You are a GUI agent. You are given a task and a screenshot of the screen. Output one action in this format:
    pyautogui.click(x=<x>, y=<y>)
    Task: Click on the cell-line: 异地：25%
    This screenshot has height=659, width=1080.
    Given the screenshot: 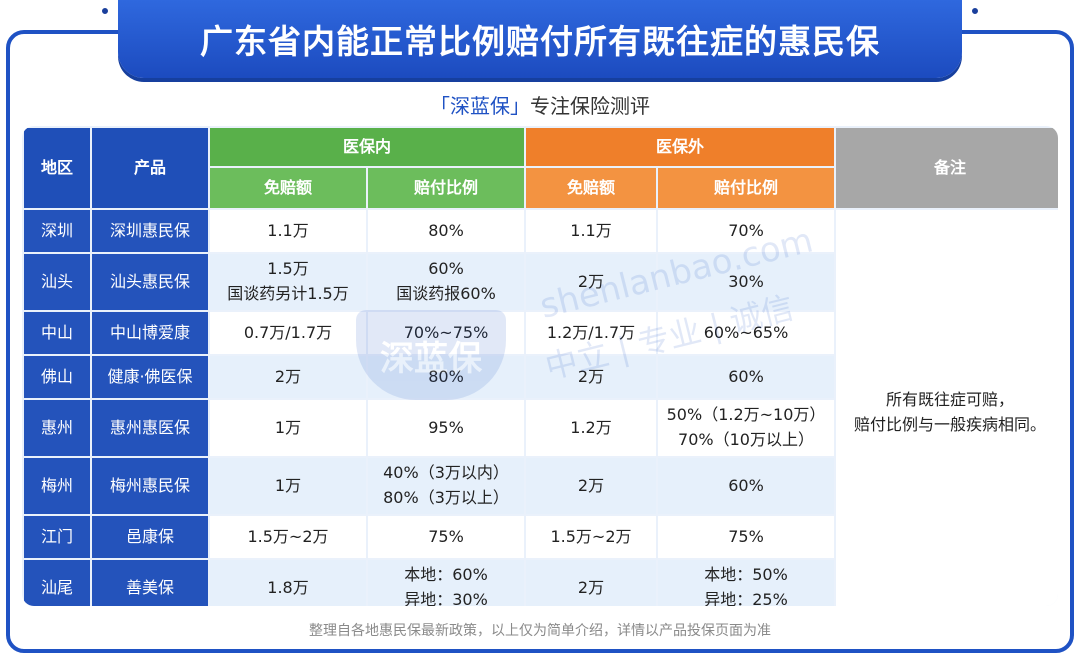 What is the action you would take?
    pyautogui.click(x=746, y=598)
    